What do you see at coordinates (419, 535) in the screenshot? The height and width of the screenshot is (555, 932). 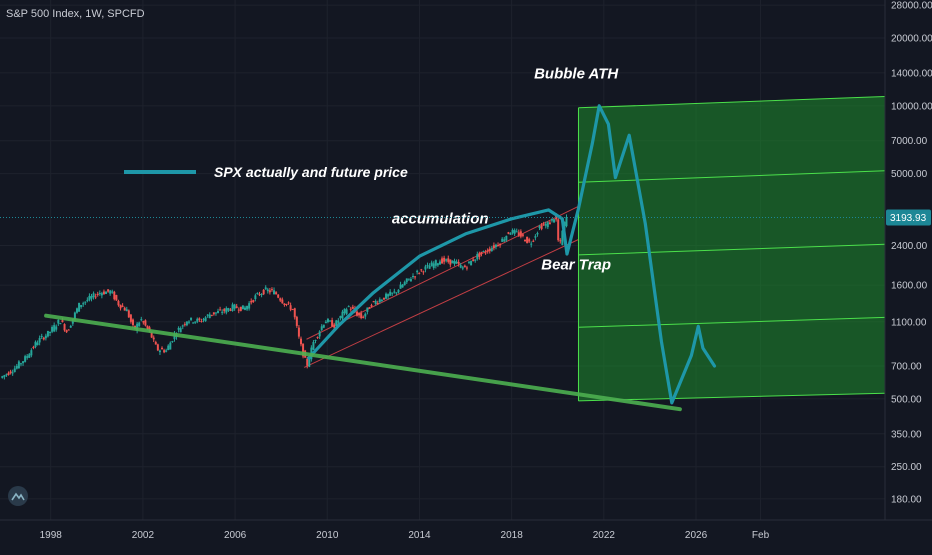 I see `time-tick-label: 2014` at bounding box center [419, 535].